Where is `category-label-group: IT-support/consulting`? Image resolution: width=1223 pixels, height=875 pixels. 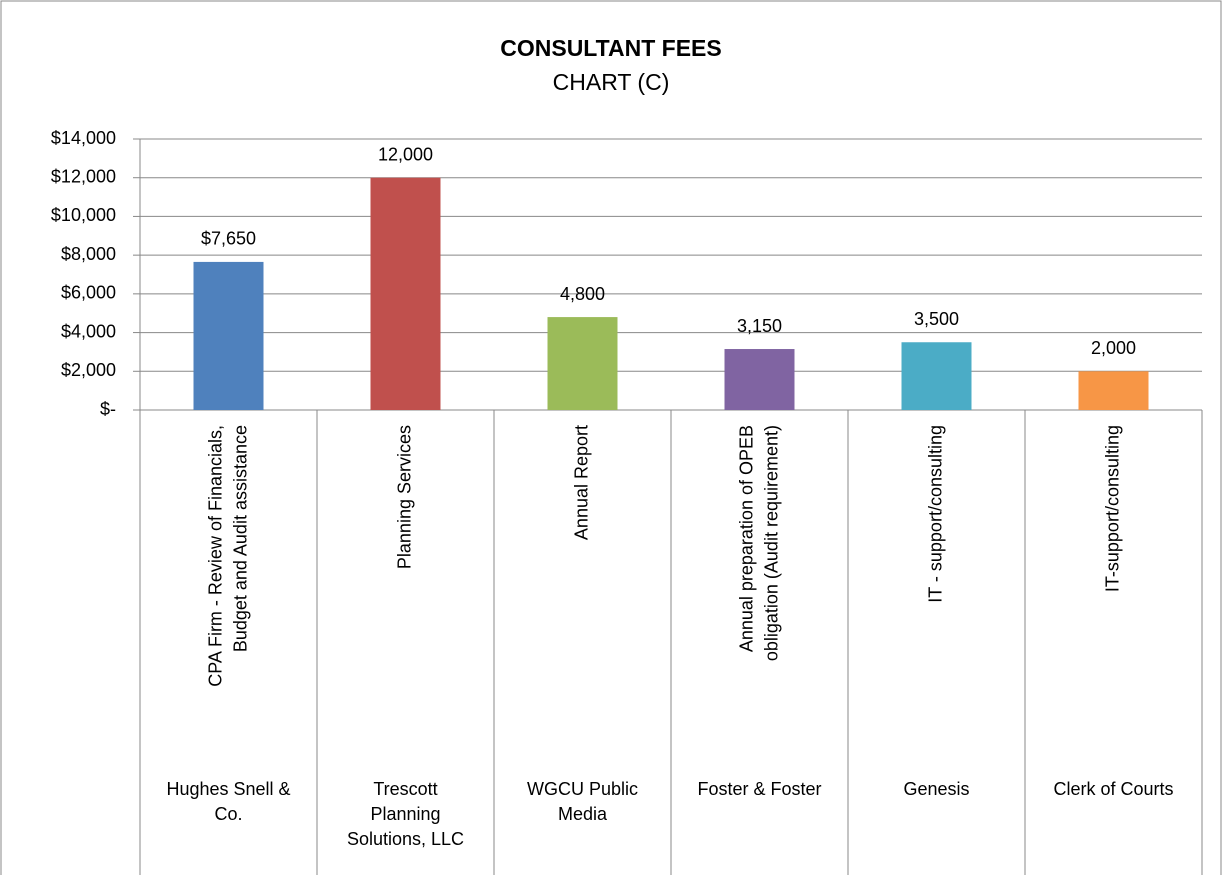 category-label-group: IT-support/consulting is located at coordinates (1112, 508).